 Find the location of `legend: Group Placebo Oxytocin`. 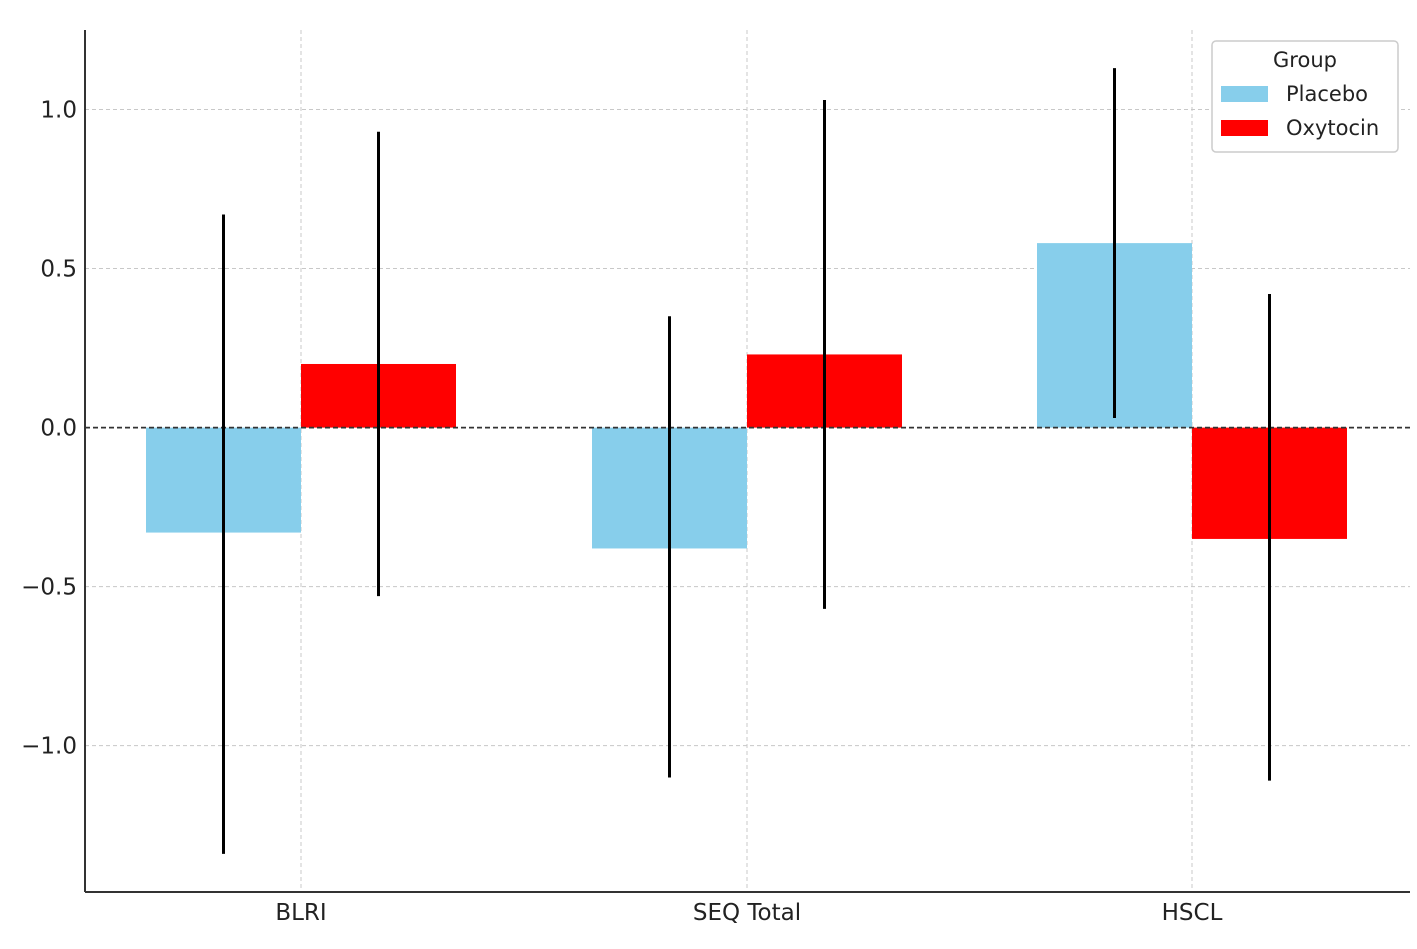

legend: Group Placebo Oxytocin is located at coordinates (1305, 96).